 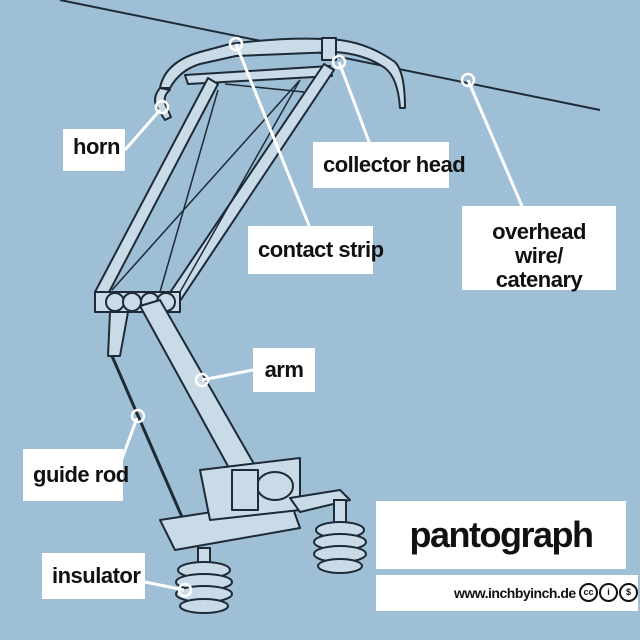 I want to click on label-overhead-wire-line2: catenary, so click(x=539, y=279).